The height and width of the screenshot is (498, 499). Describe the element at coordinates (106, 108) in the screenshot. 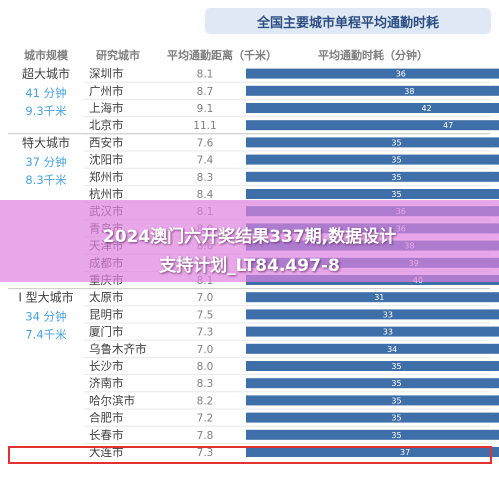

I see `city-label: 上海市` at that location.